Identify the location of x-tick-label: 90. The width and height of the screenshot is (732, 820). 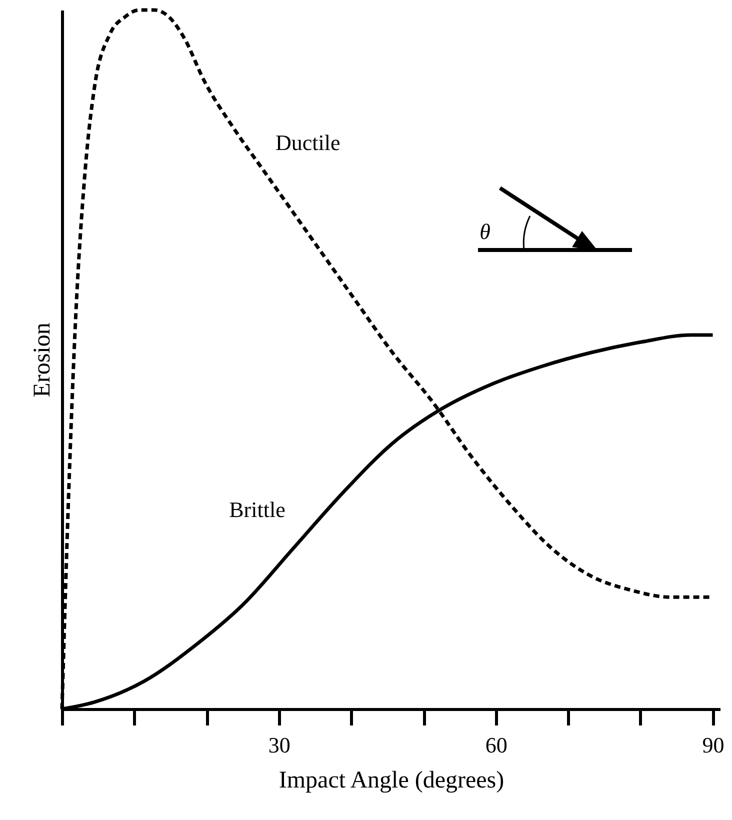
(713, 745).